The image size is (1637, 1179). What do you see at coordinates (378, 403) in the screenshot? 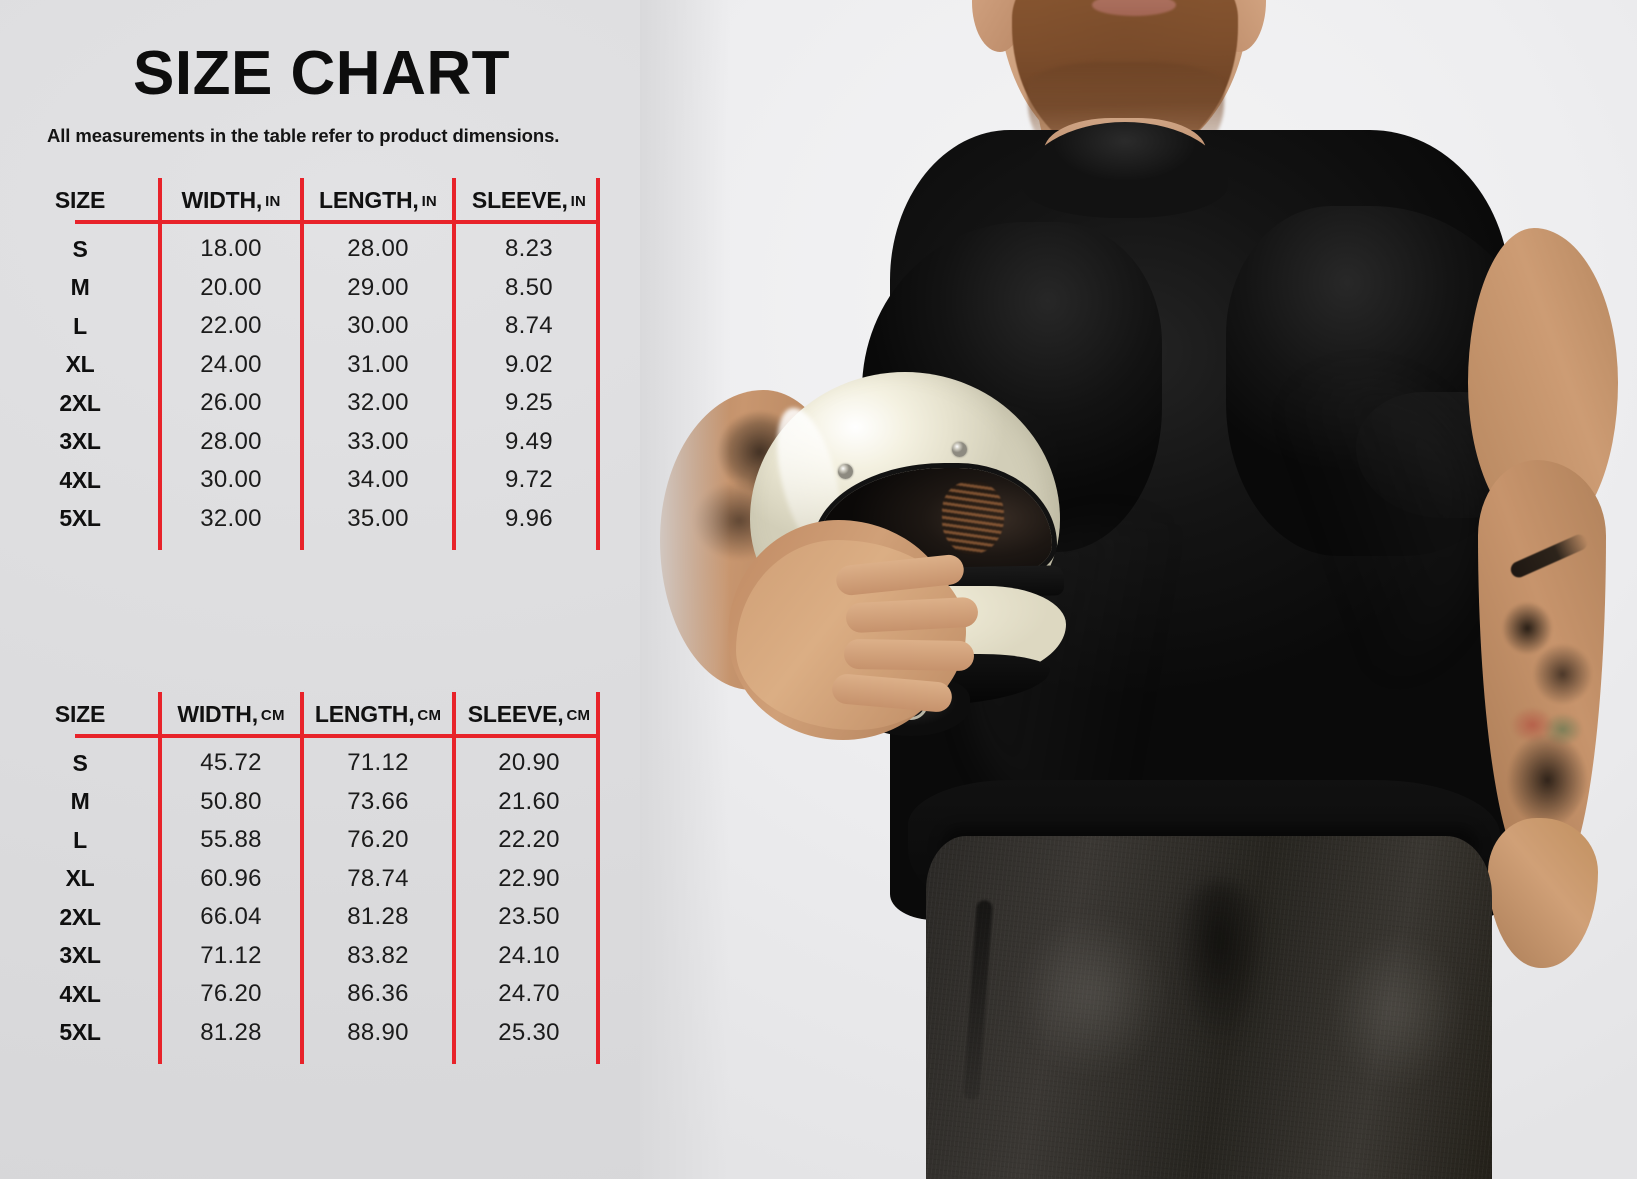
I see `cell-length: 32.00` at bounding box center [378, 403].